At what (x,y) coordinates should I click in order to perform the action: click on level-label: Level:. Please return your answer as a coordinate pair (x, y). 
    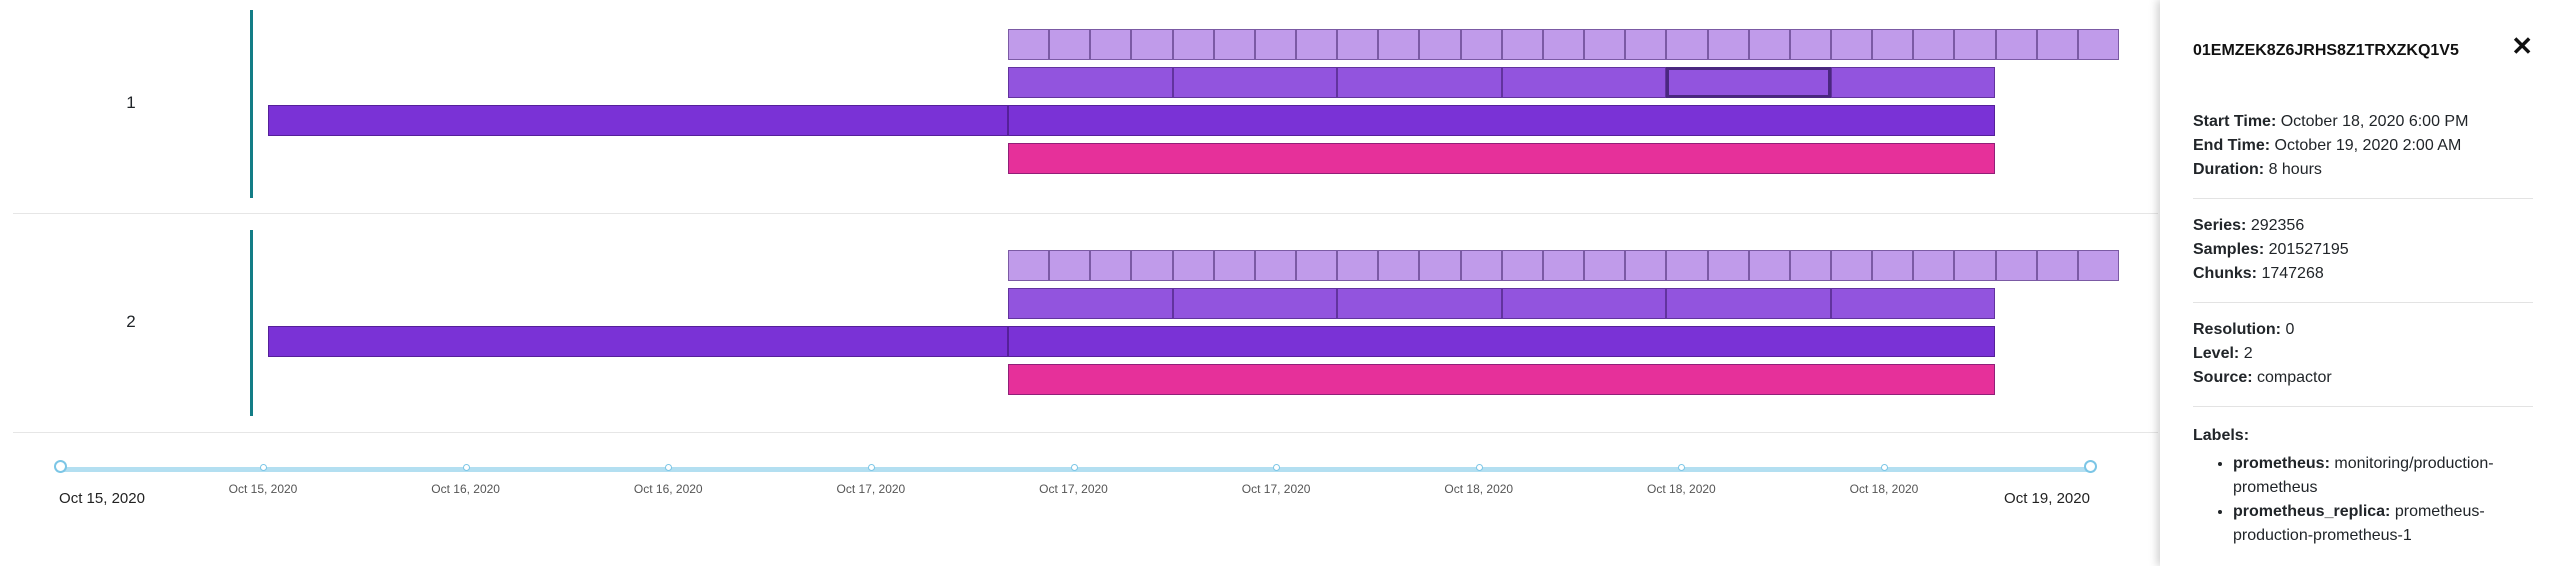
    Looking at the image, I should click on (2216, 353).